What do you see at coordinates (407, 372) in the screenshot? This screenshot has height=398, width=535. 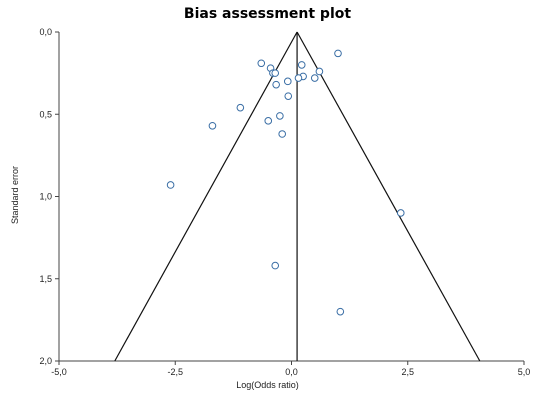 I see `x-tick-label: 2,5` at bounding box center [407, 372].